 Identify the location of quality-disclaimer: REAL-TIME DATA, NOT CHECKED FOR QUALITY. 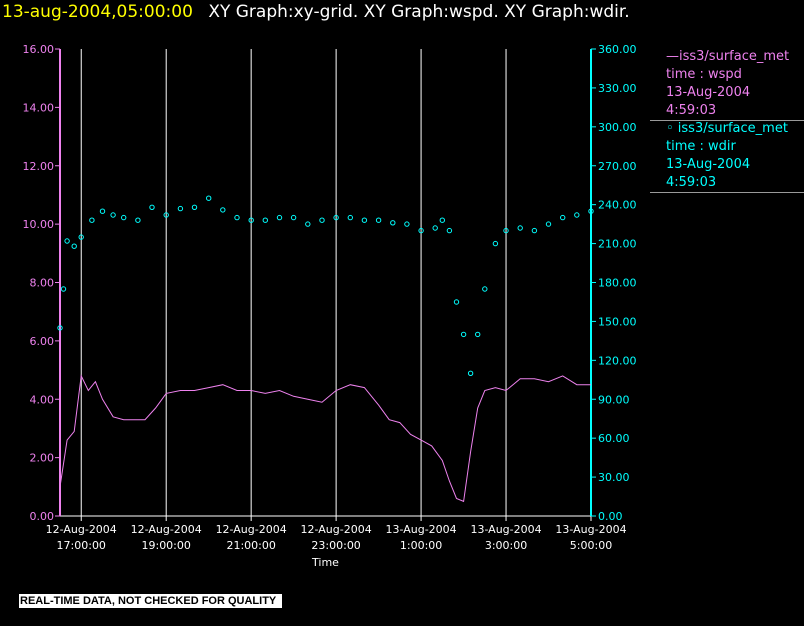
(151, 601).